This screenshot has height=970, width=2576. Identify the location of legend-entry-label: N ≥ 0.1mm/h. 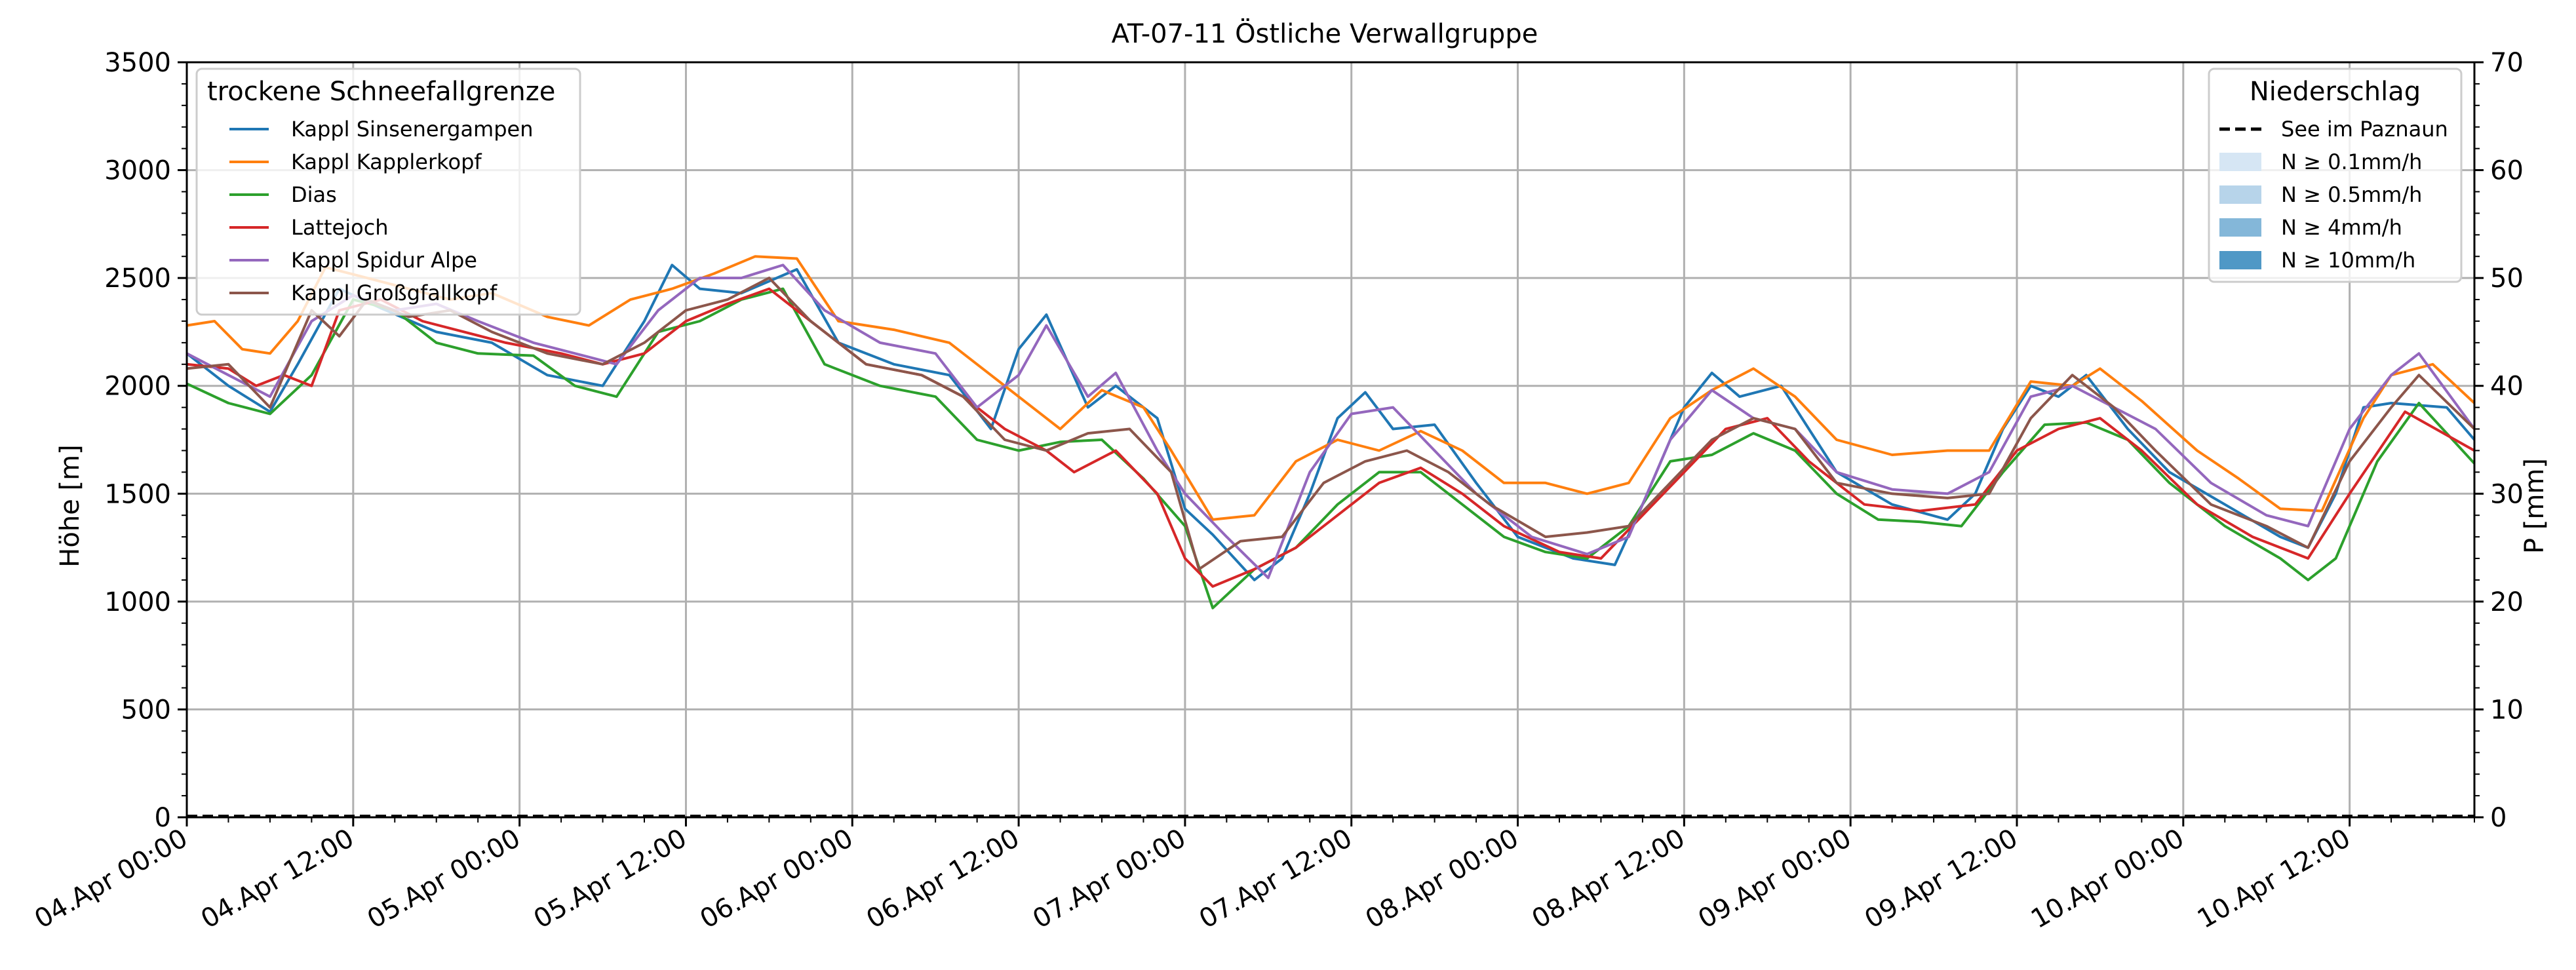
(2351, 161).